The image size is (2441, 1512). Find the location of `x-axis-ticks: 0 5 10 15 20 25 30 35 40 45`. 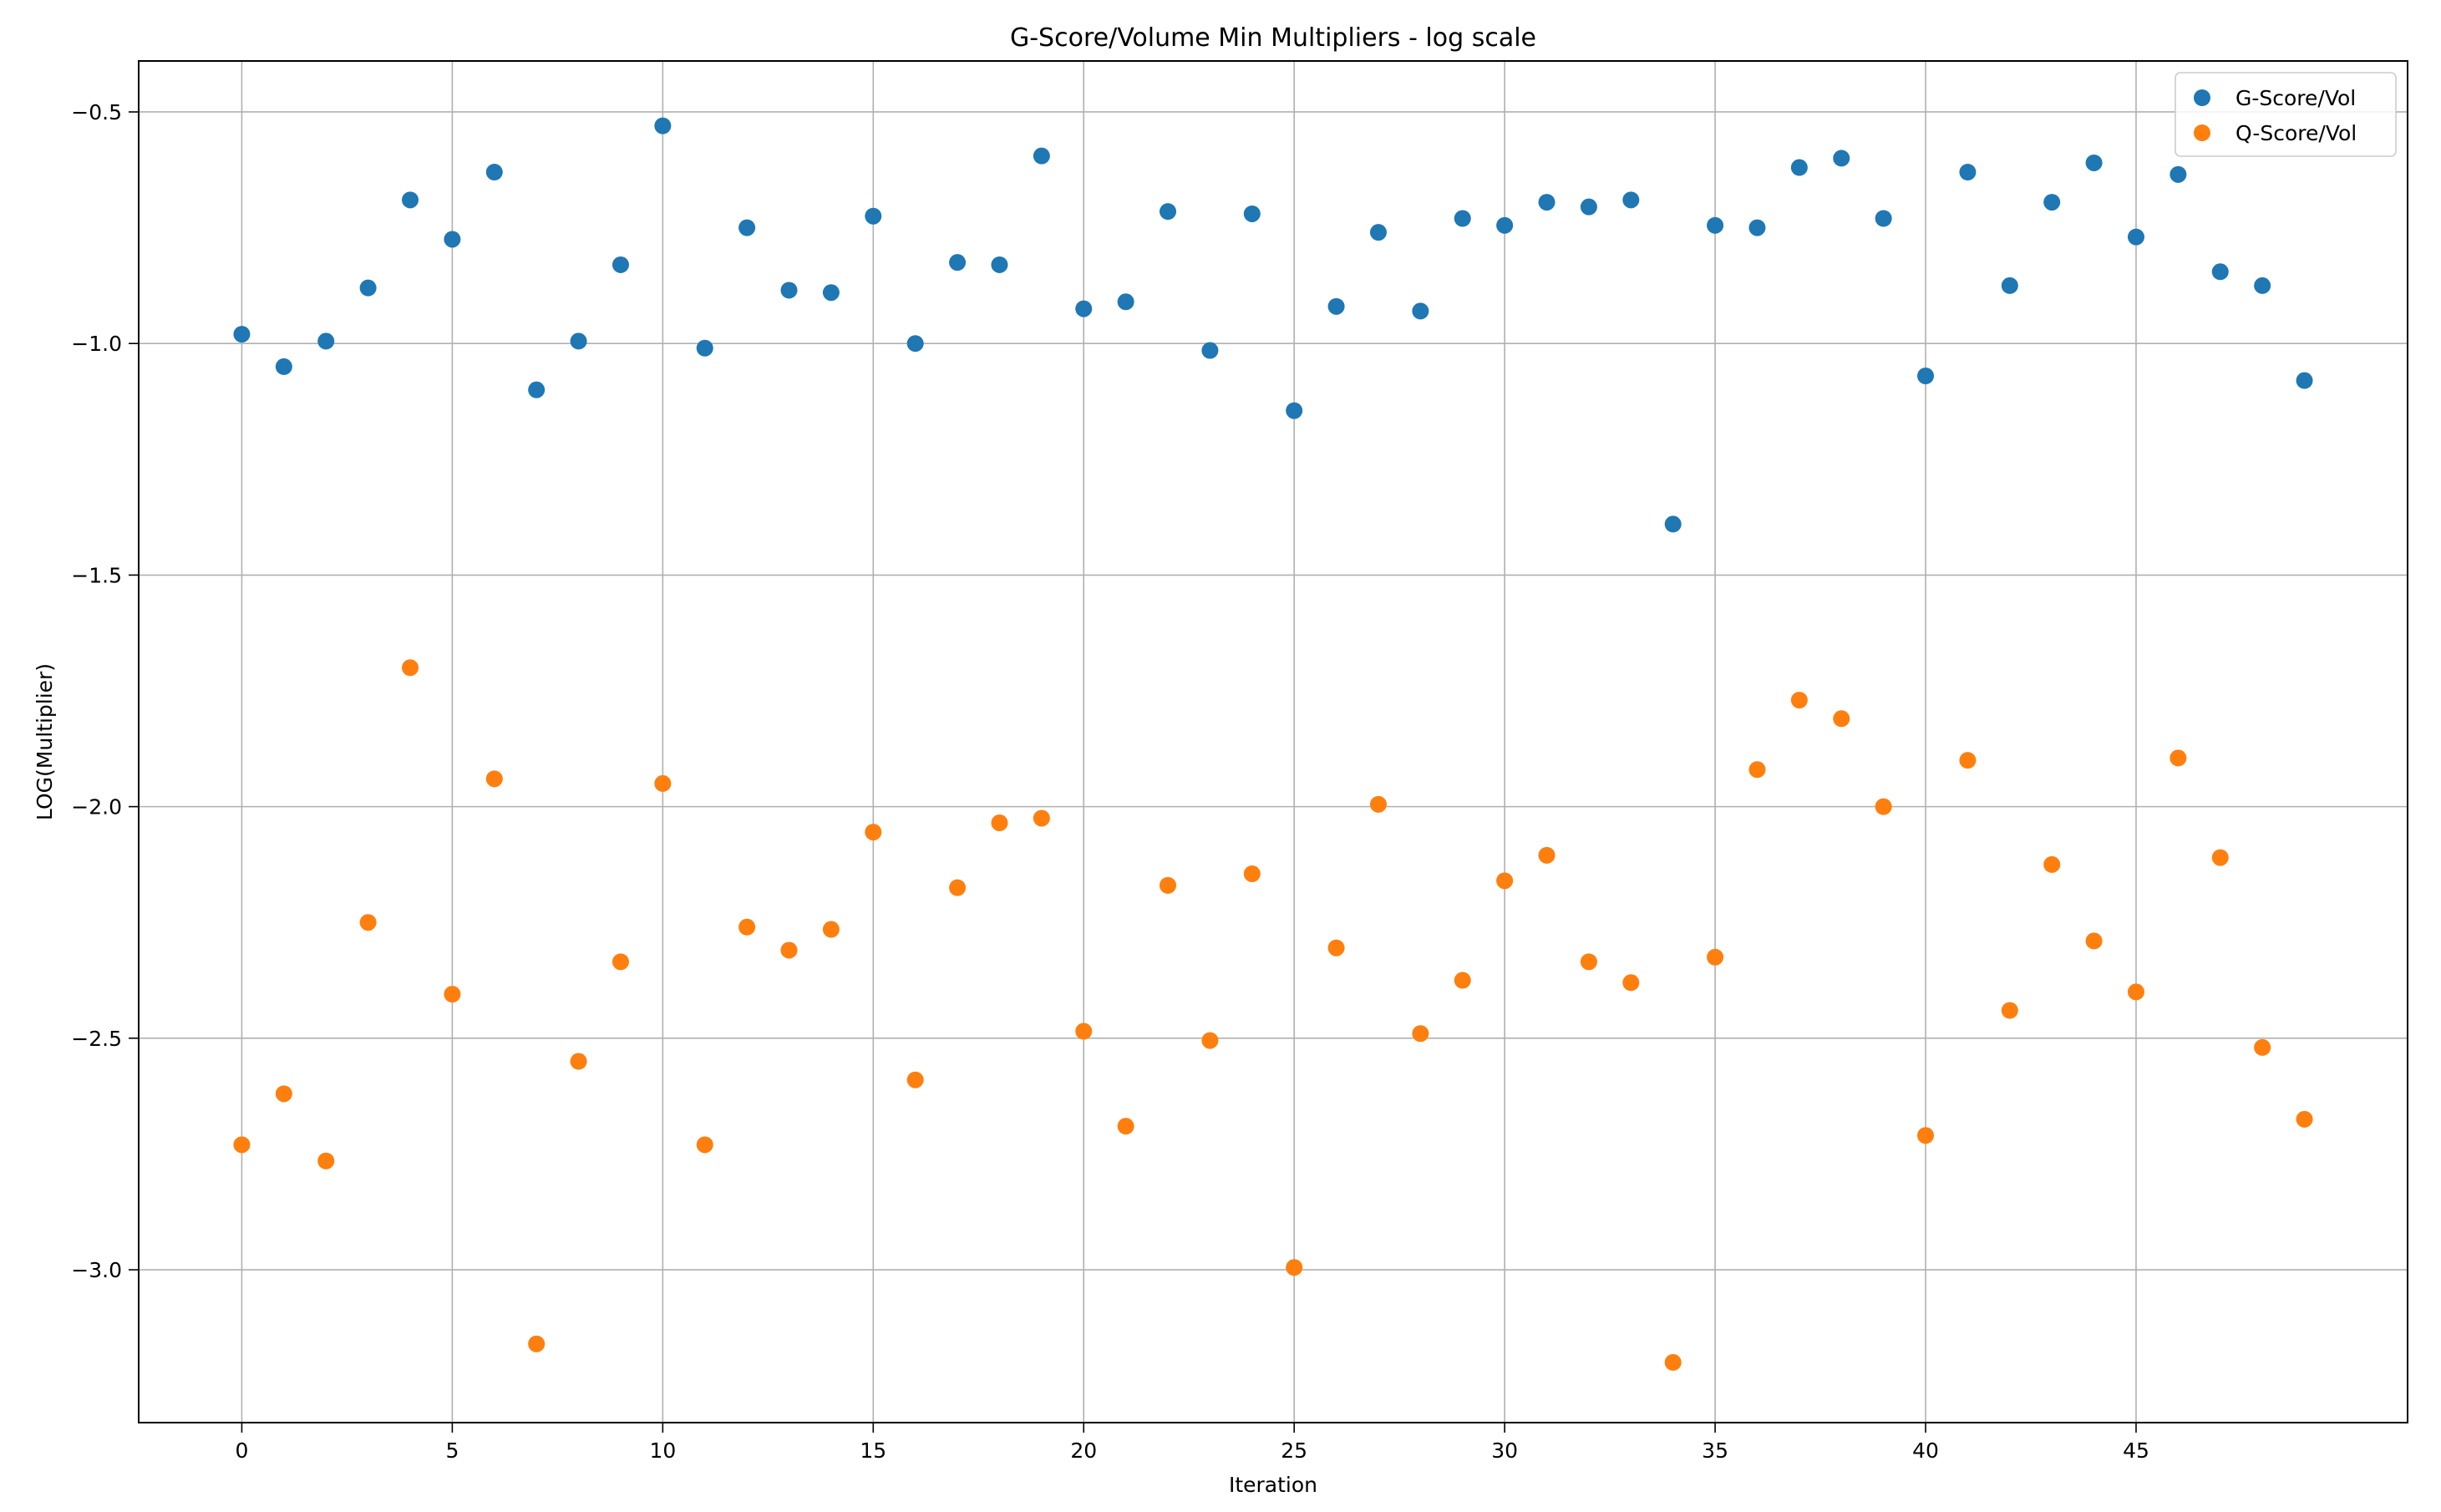

x-axis-ticks: 0 5 10 15 20 25 30 35 40 45 is located at coordinates (1192, 1443).